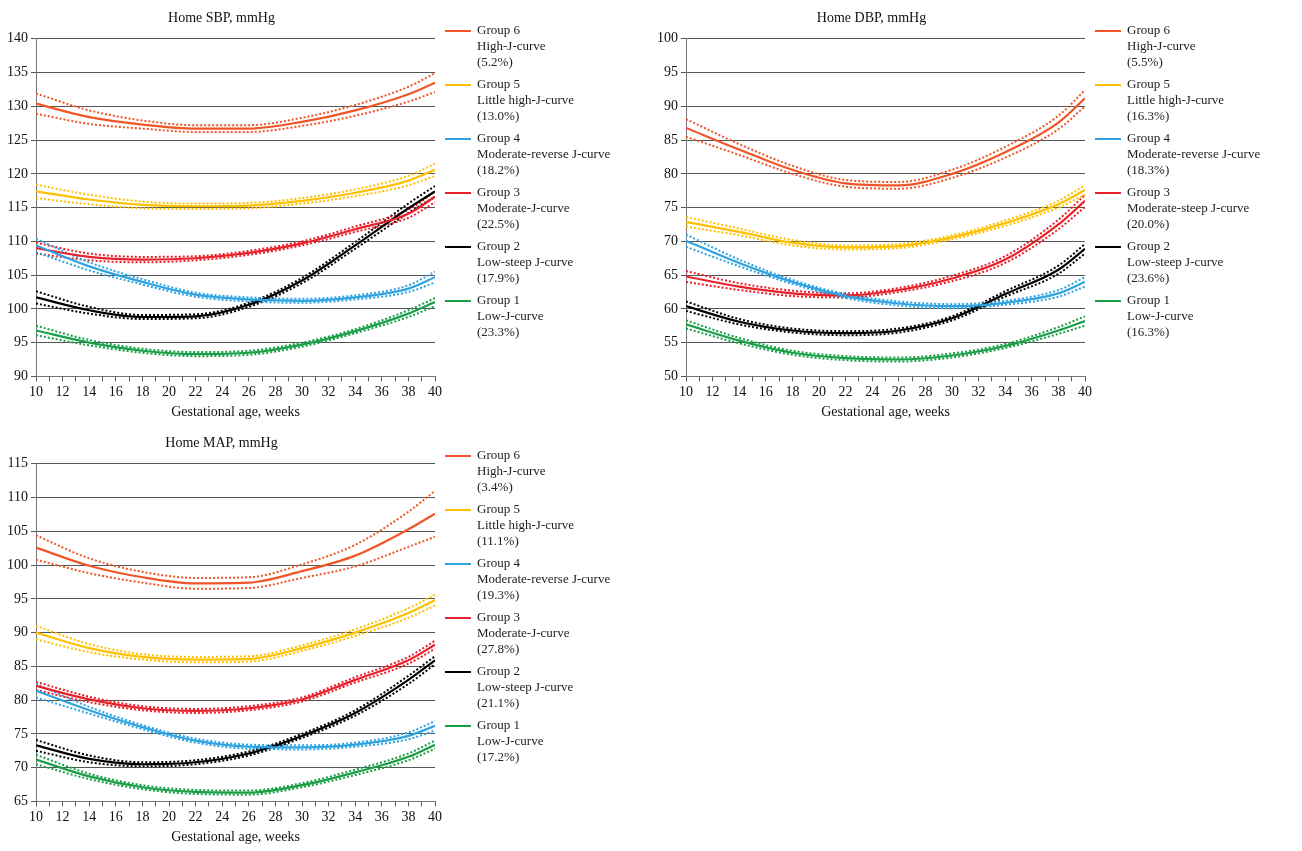  What do you see at coordinates (1175, 262) in the screenshot?
I see `legend-label: Group 2 Low-steep J-curve (23.6%)` at bounding box center [1175, 262].